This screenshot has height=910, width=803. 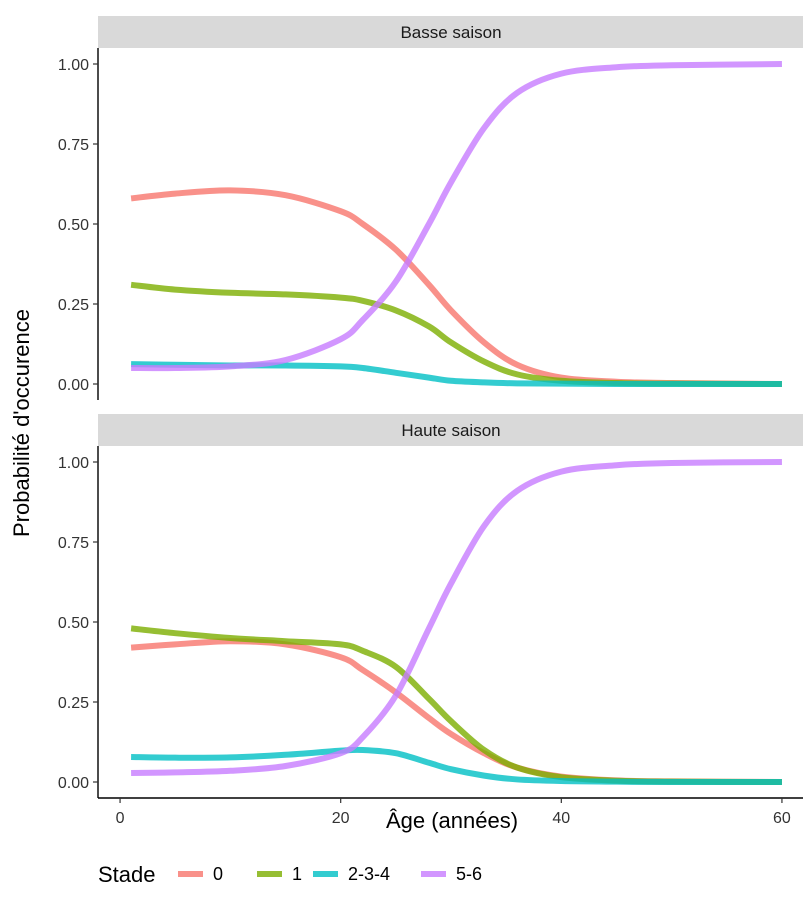 I want to click on legend-label: 2-3-4, so click(x=369, y=874).